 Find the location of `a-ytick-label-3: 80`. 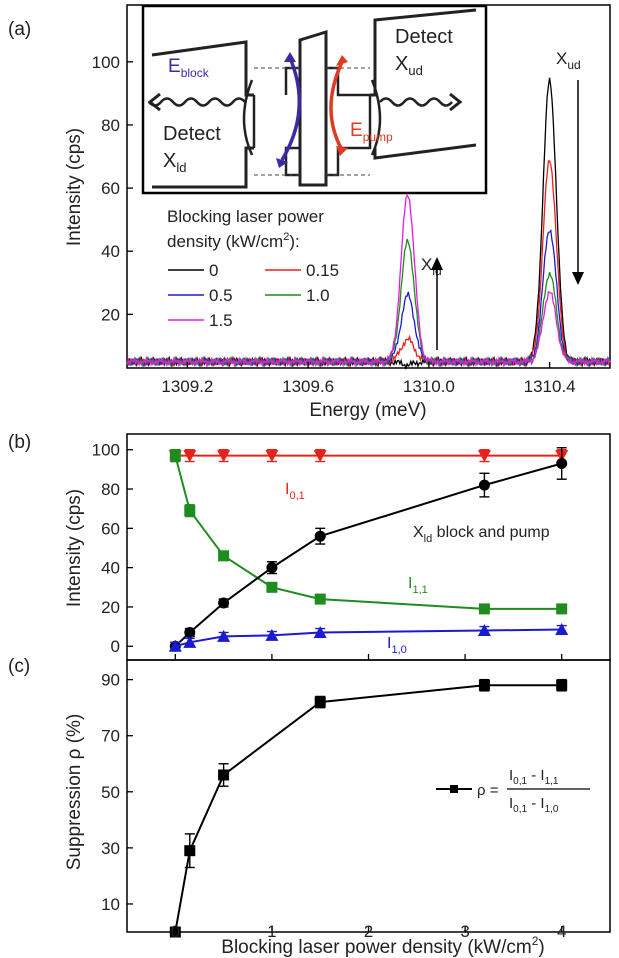

a-ytick-label-3: 80 is located at coordinates (110, 125).